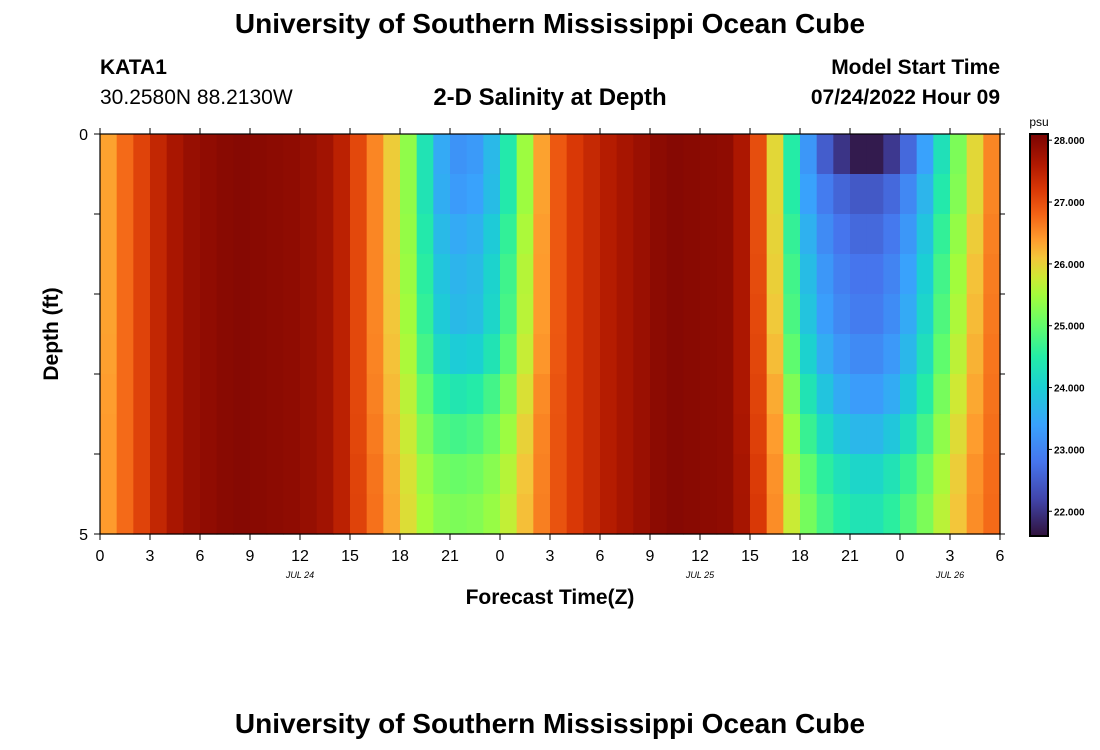 The height and width of the screenshot is (750, 1100). What do you see at coordinates (550, 97) in the screenshot?
I see `chart-subtitle: 2-D Salinity at Depth` at bounding box center [550, 97].